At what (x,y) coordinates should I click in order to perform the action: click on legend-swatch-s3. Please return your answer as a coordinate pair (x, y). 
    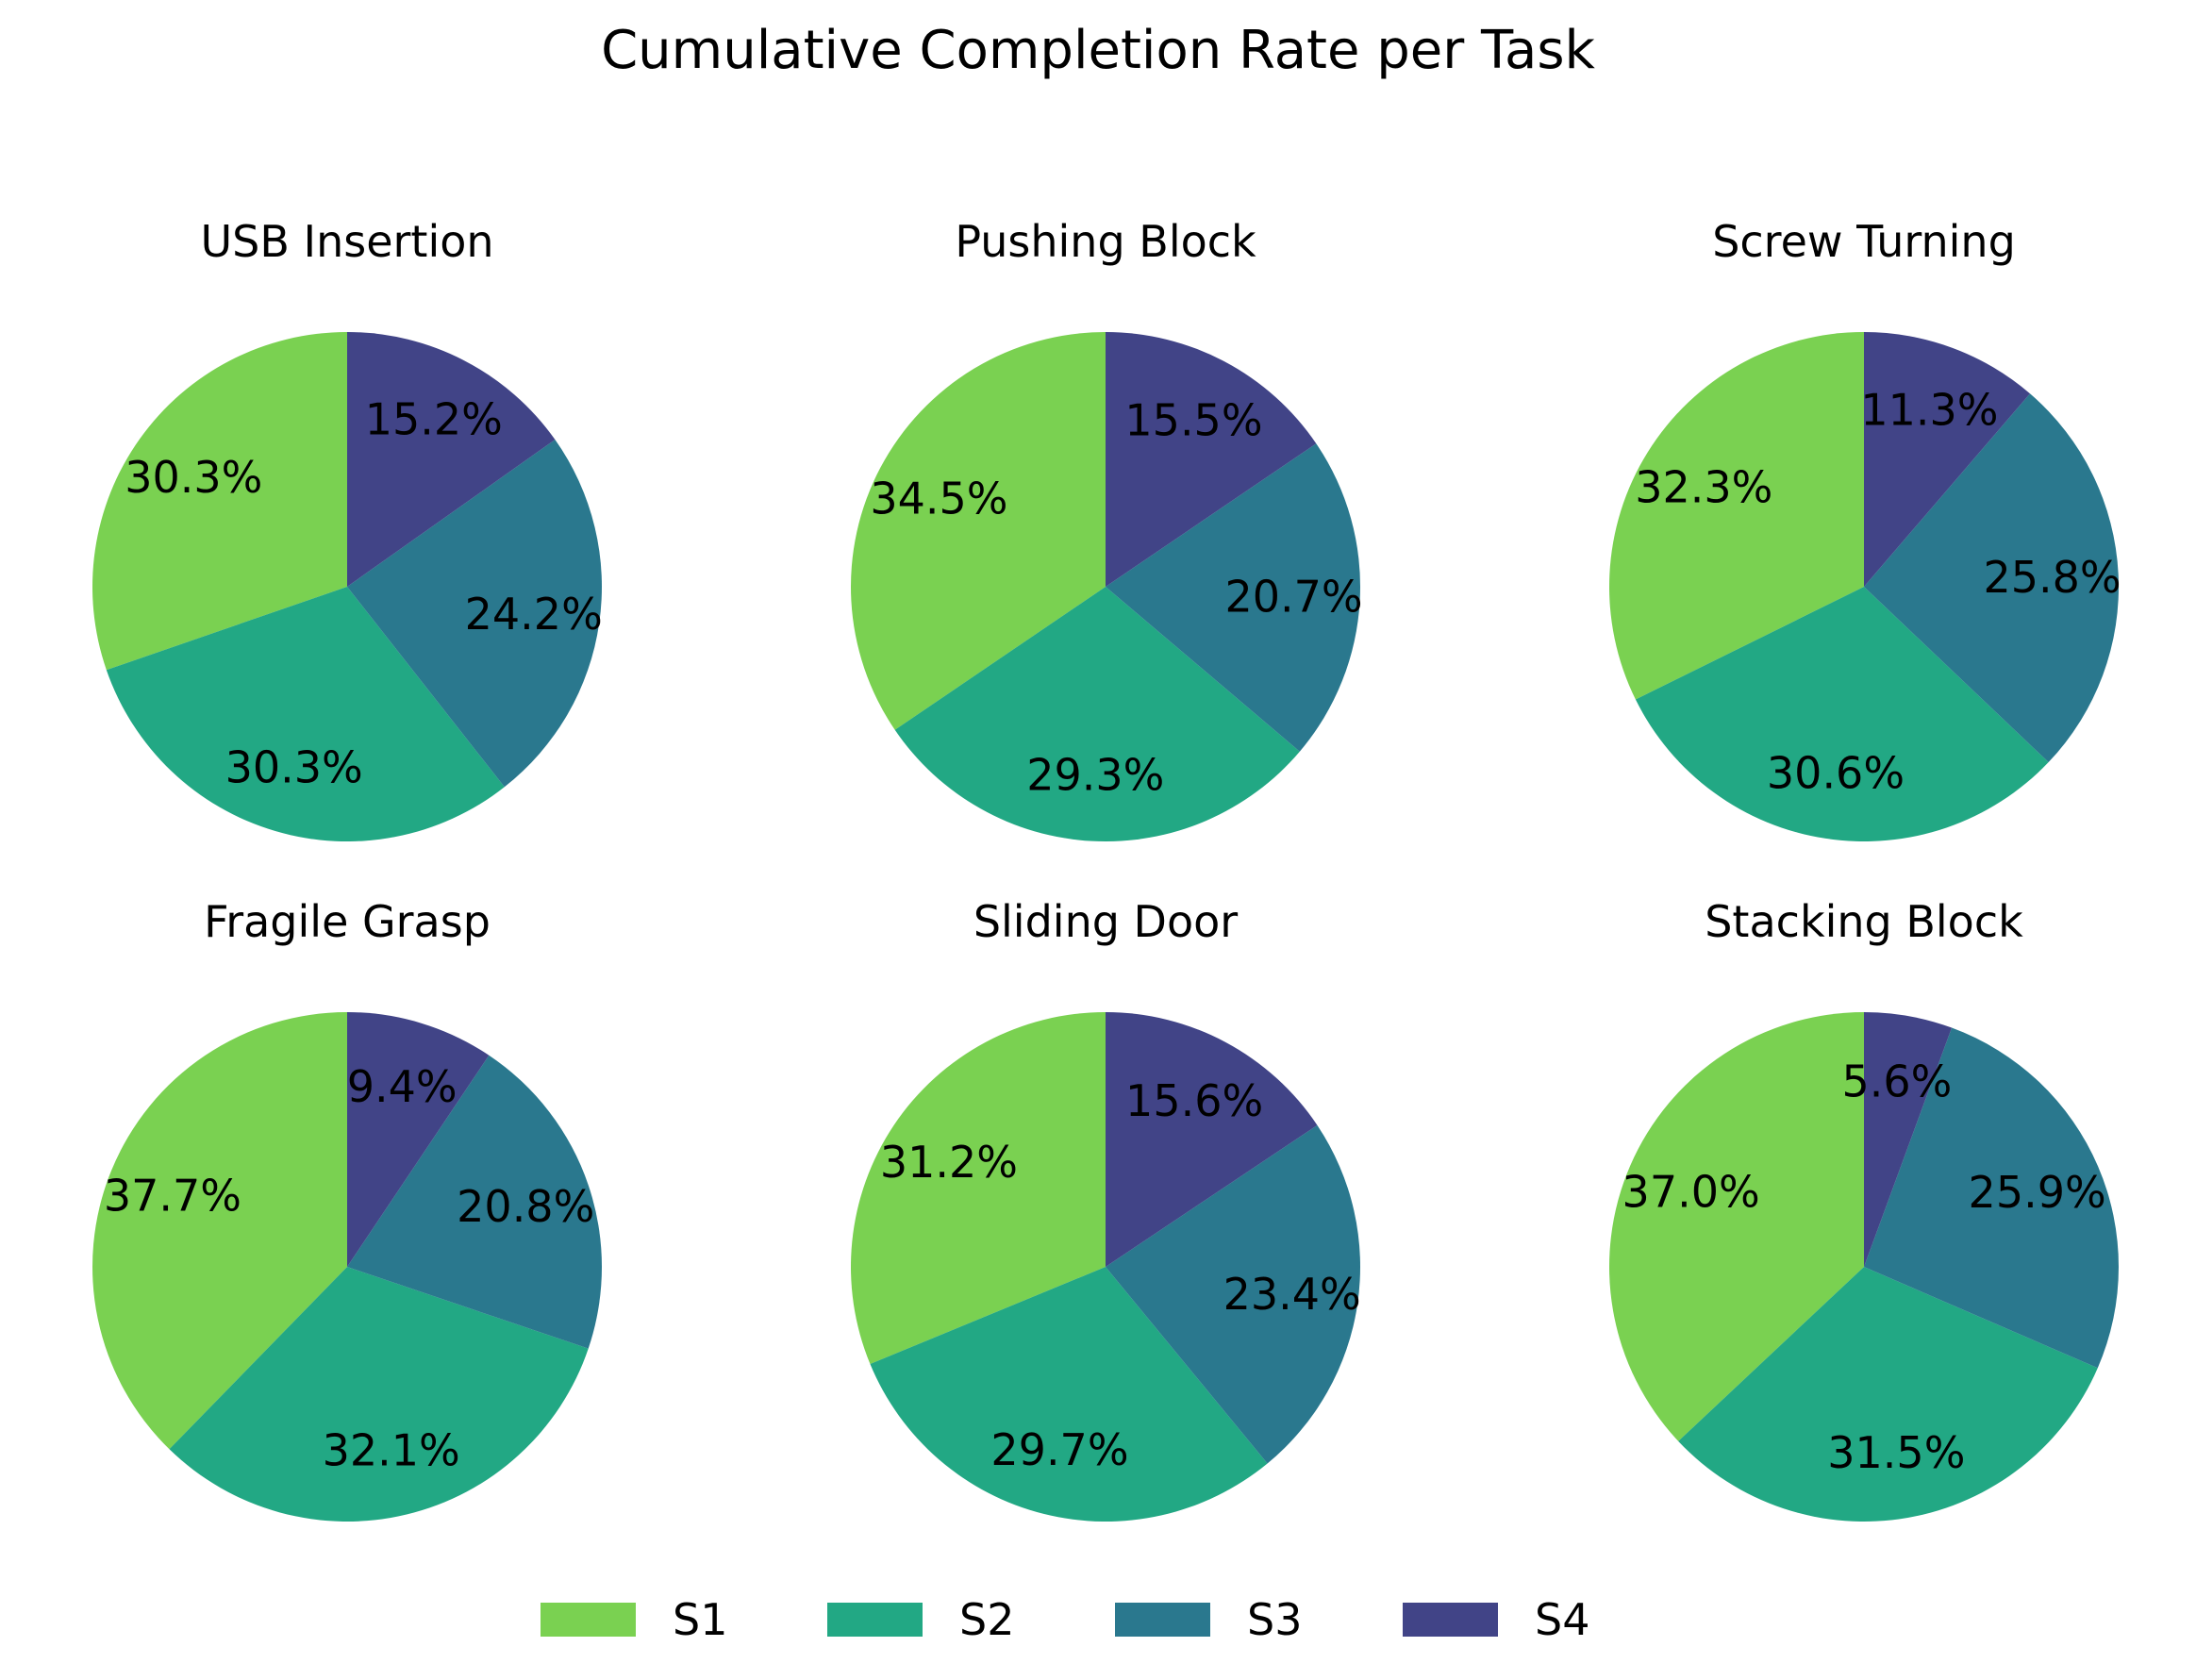
    Looking at the image, I should click on (1162, 1620).